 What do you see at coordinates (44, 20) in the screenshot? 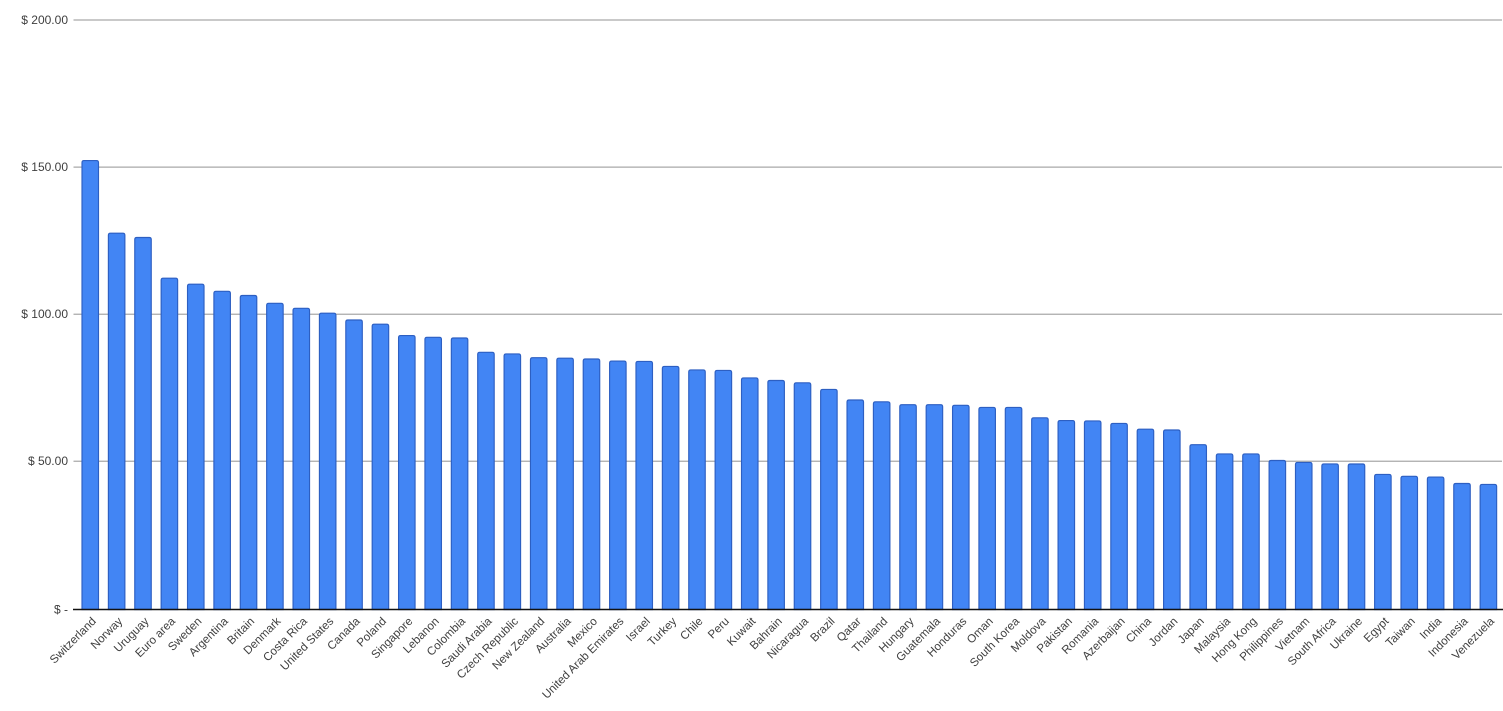
I see `svg-text: $ 200.00` at bounding box center [44, 20].